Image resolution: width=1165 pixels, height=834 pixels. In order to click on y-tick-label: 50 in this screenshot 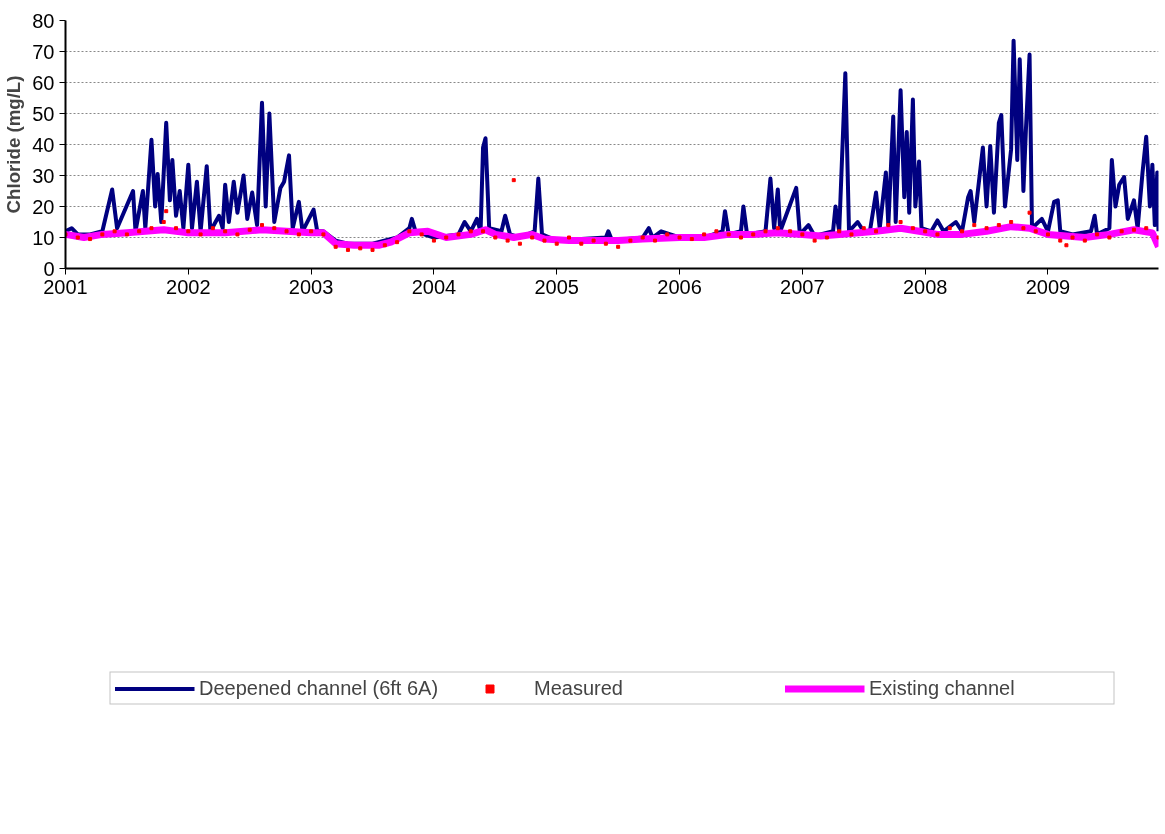, I will do `click(43, 113)`.